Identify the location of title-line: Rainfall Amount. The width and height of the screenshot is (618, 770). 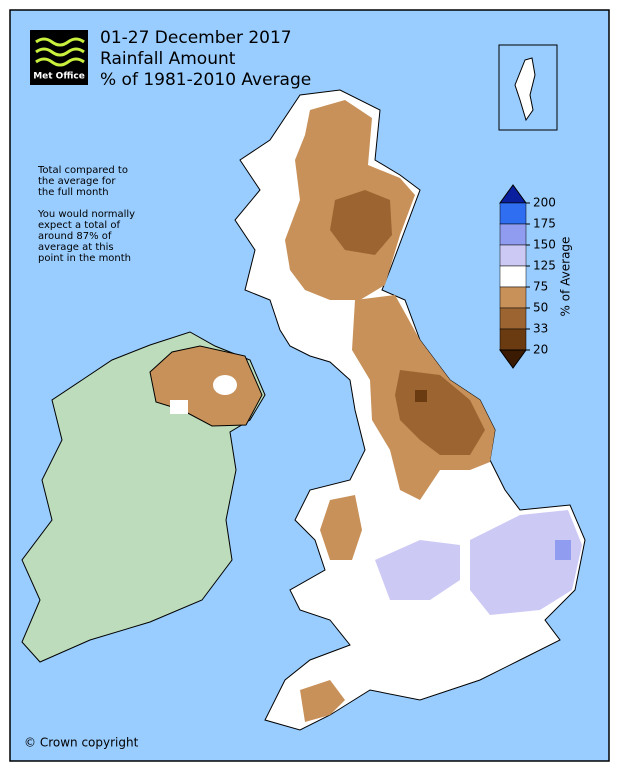
(168, 59).